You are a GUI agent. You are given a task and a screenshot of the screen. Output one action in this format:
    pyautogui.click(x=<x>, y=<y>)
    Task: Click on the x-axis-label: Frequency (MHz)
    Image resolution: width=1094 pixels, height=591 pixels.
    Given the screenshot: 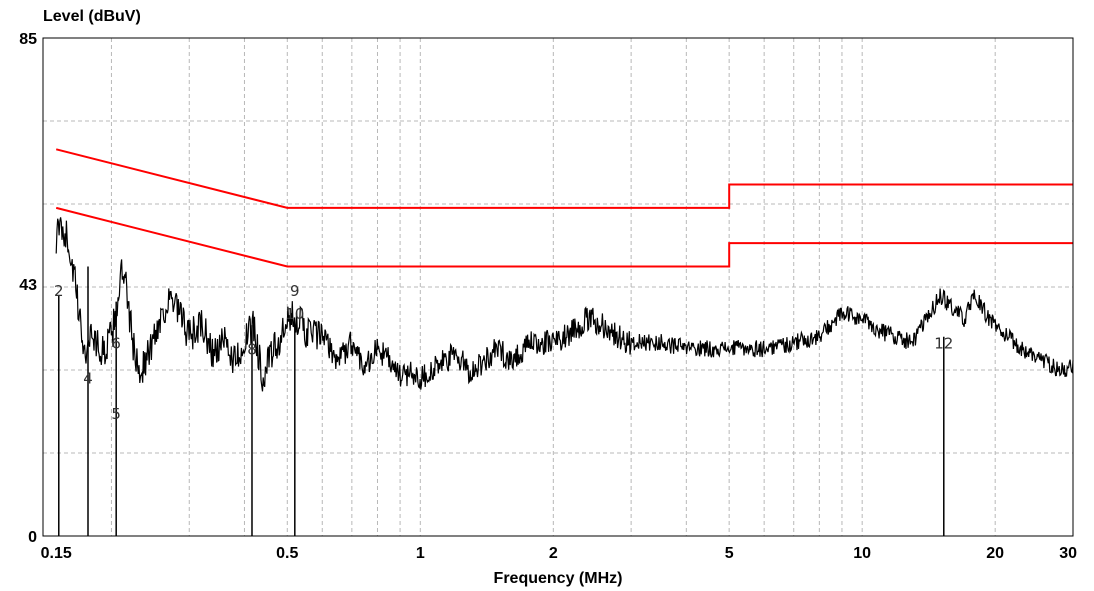 What is the action you would take?
    pyautogui.click(x=558, y=578)
    